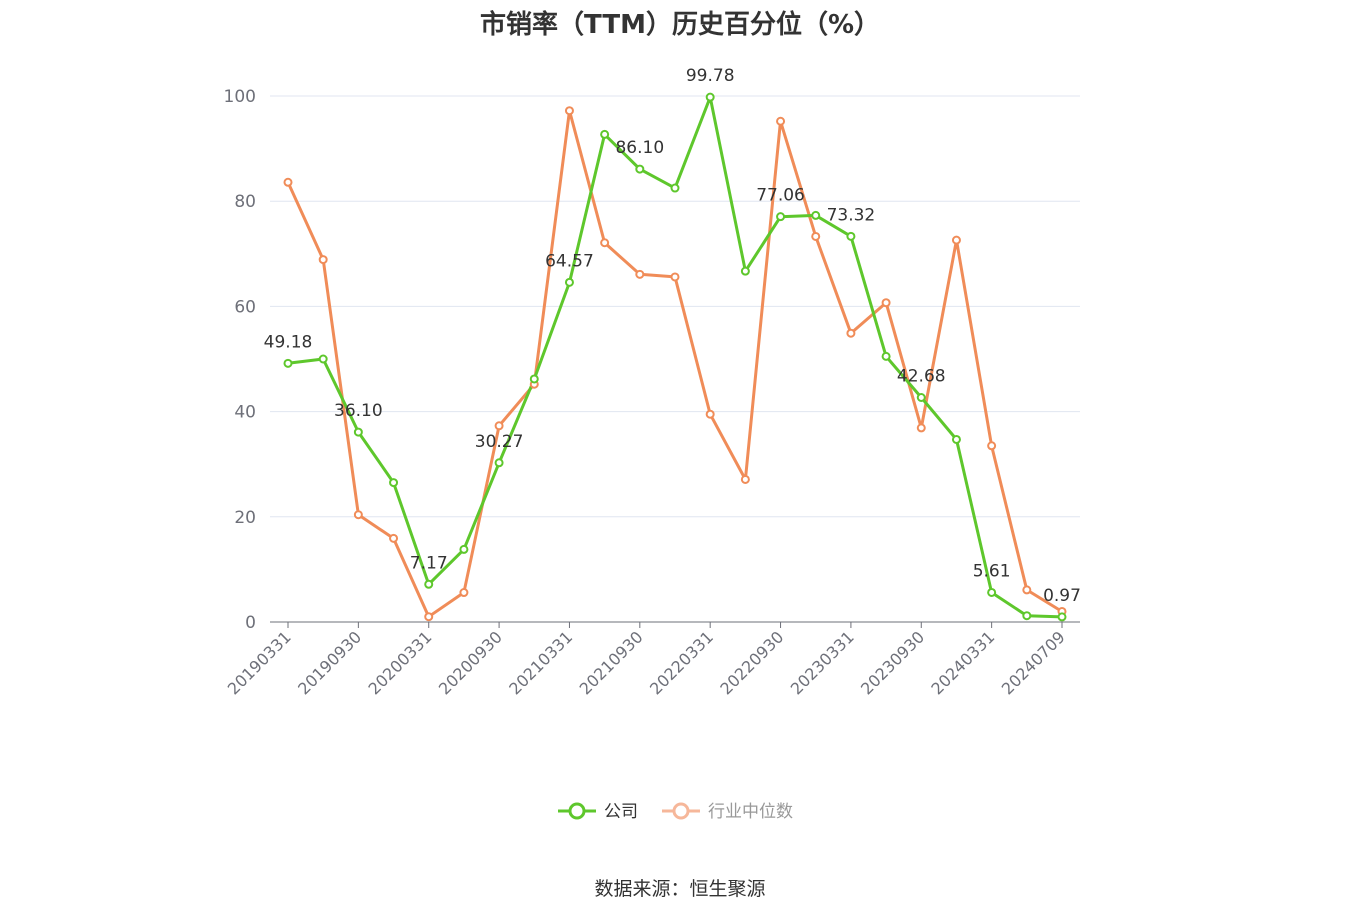  What do you see at coordinates (245, 307) in the screenshot?
I see `y-tick-label: 60` at bounding box center [245, 307].